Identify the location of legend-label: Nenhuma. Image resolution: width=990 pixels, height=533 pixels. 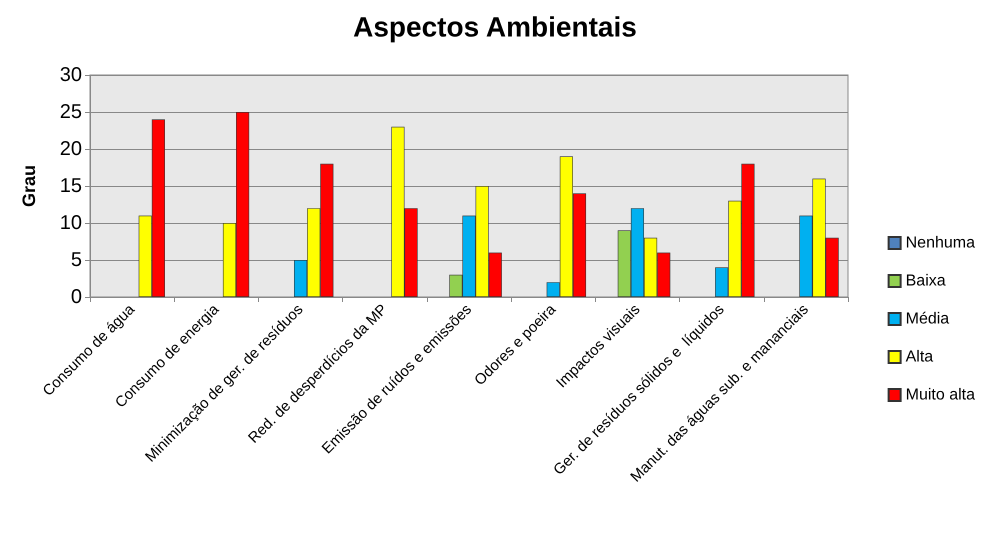
(941, 243).